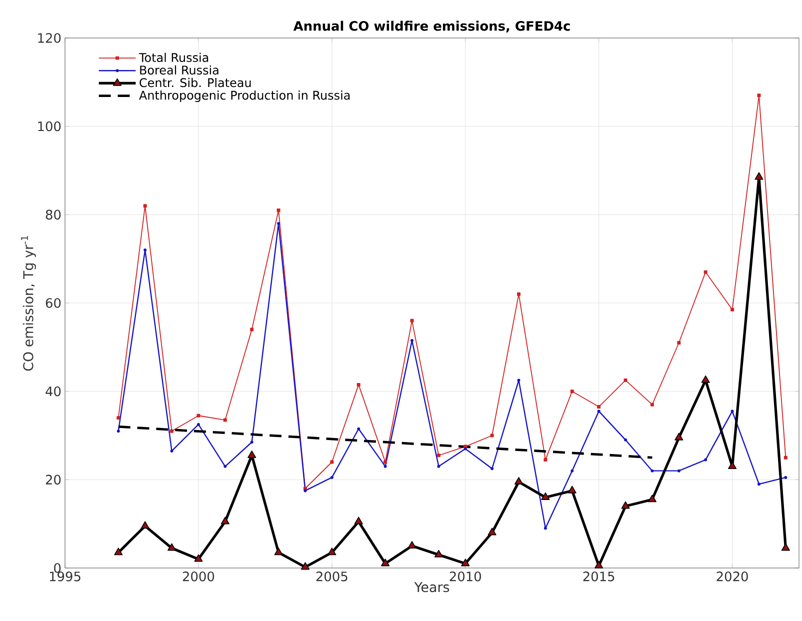 Image resolution: width=802 pixels, height=621 pixels. I want to click on x-tick-label: 1995, so click(65, 577).